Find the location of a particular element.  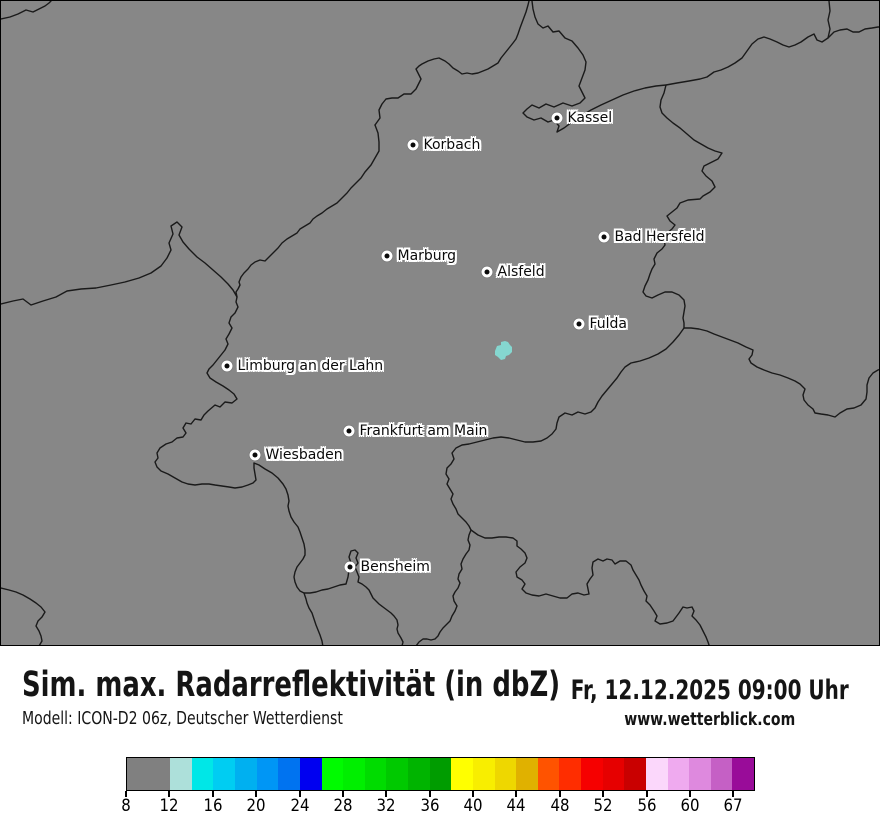

city-label: Bad Hersfeld is located at coordinates (659, 236).